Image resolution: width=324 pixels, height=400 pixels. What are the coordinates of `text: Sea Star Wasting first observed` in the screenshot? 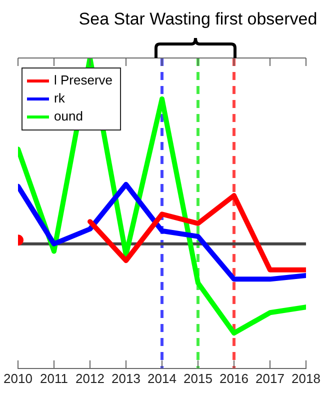 It's located at (198, 19).